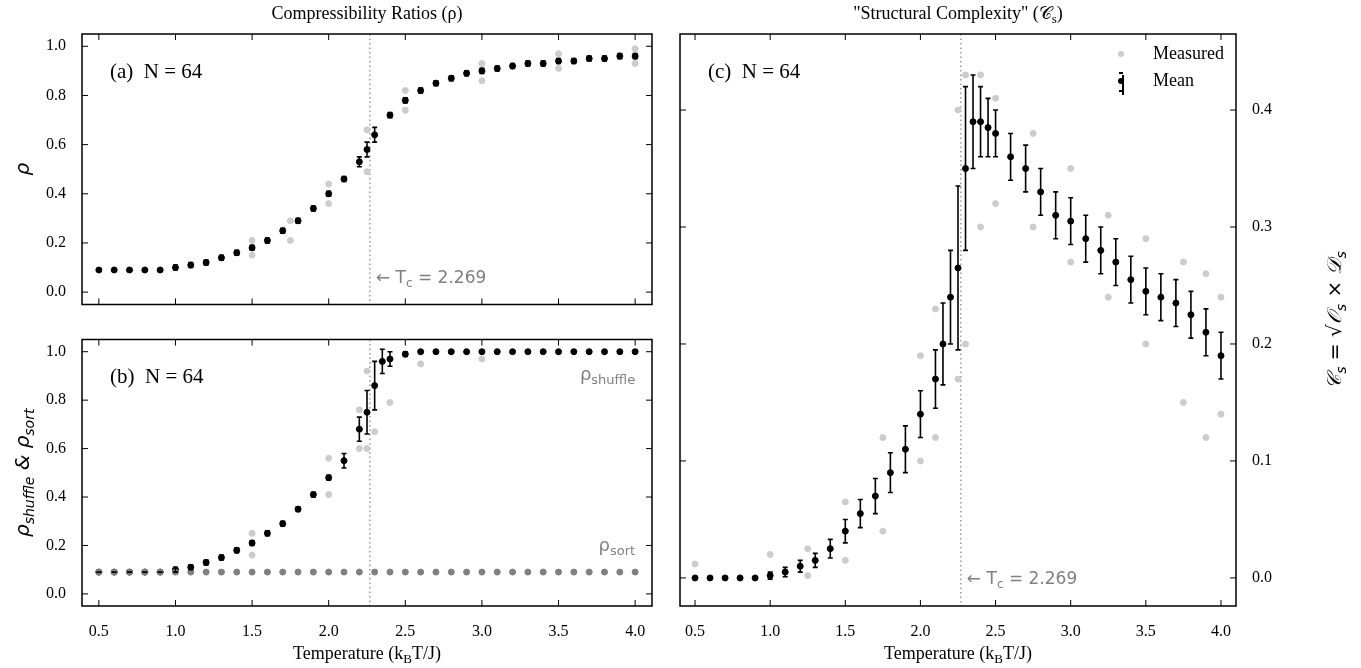  Describe the element at coordinates (1262, 460) in the screenshot. I see `y2-tick-label: 0.1` at that location.